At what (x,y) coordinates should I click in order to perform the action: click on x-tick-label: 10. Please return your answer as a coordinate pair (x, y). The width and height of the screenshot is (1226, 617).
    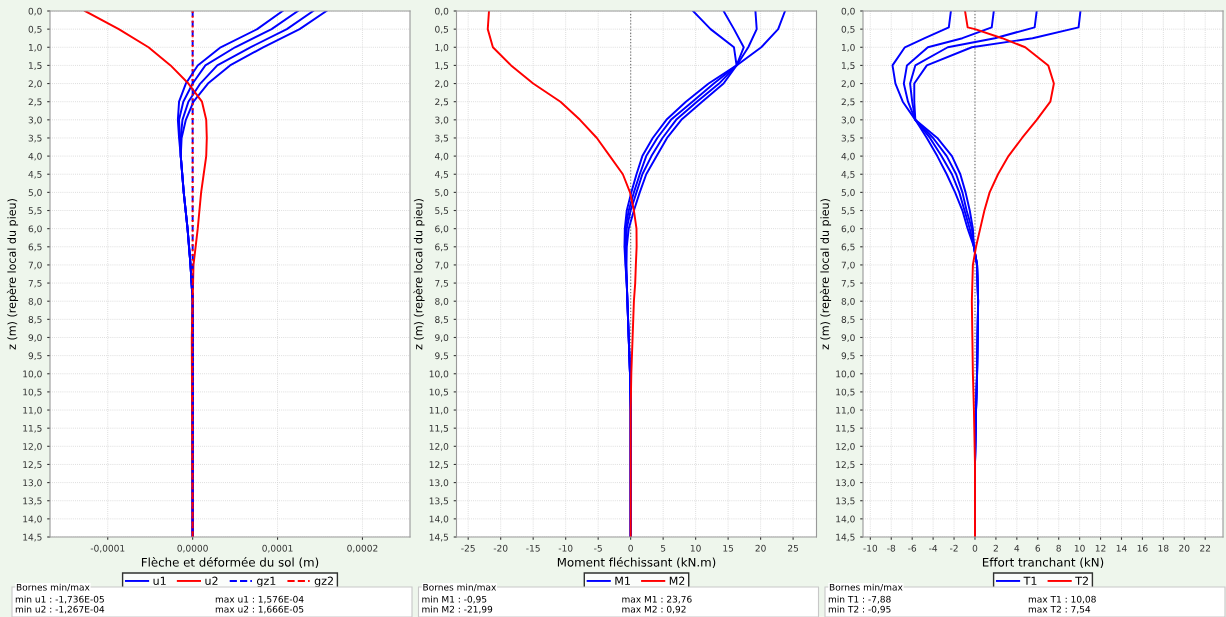
    Looking at the image, I should click on (695, 548).